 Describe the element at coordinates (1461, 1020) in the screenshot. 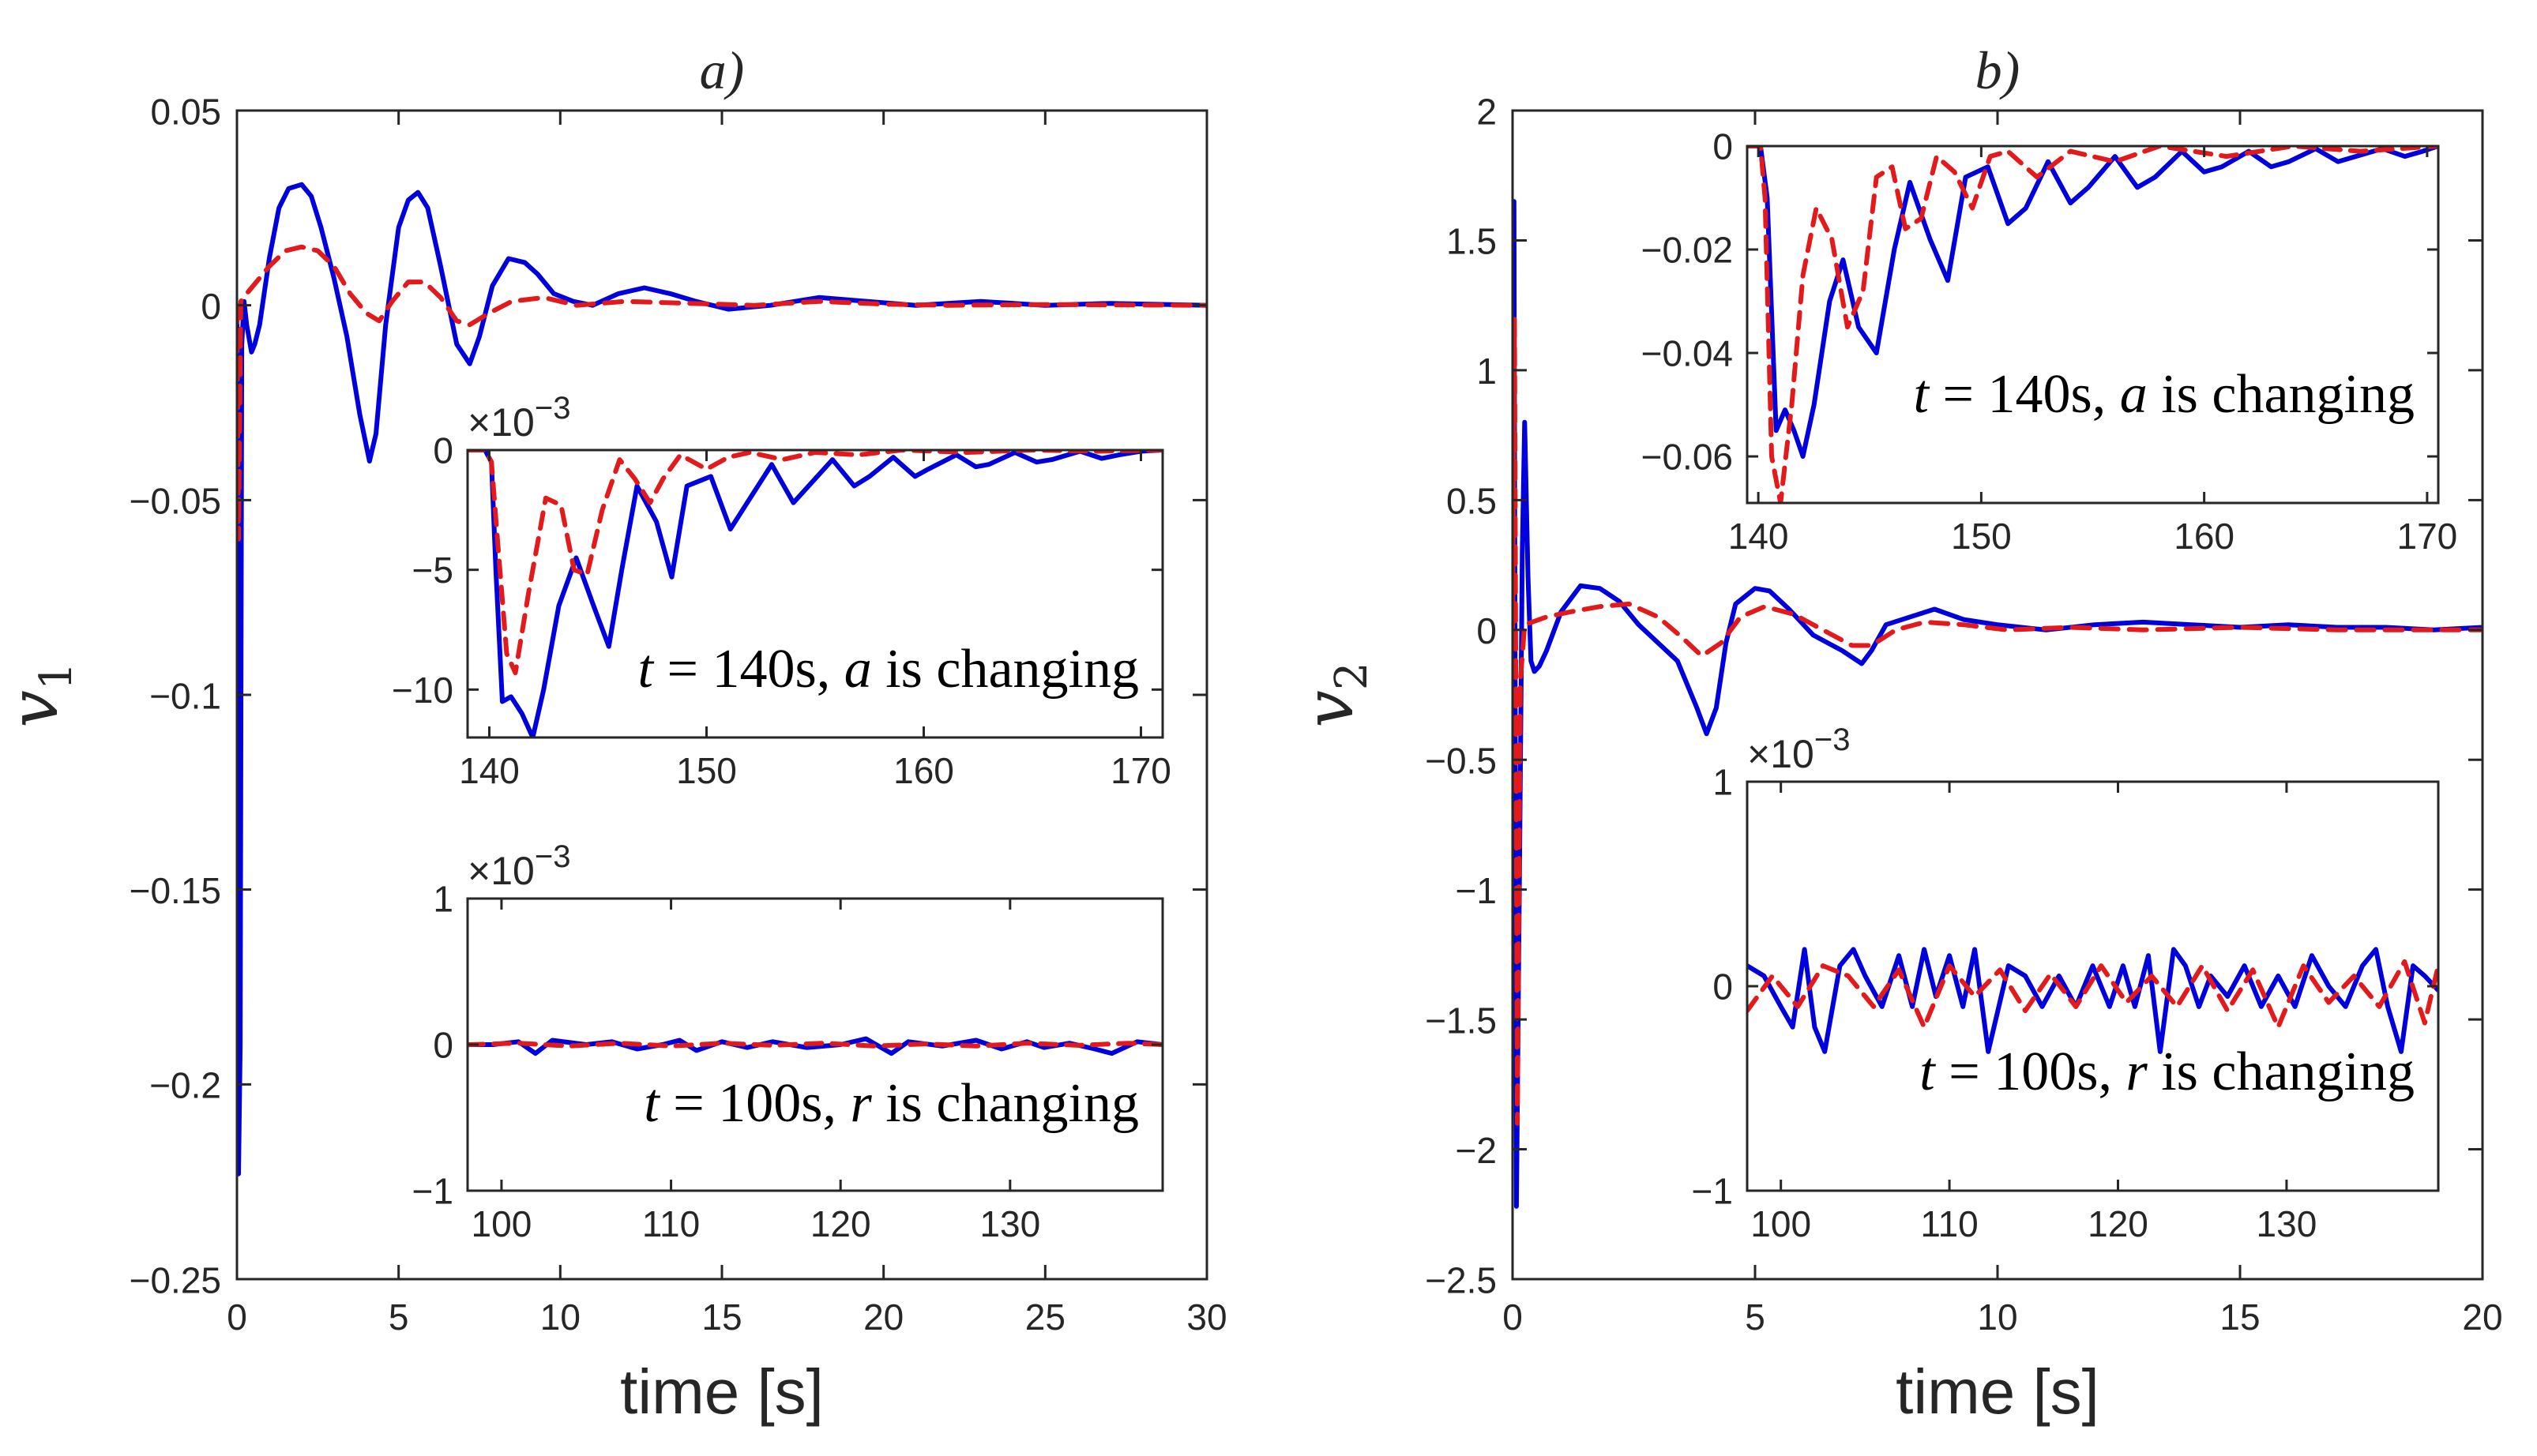

I see `panel-b-main-ytick-label: −1.5` at that location.